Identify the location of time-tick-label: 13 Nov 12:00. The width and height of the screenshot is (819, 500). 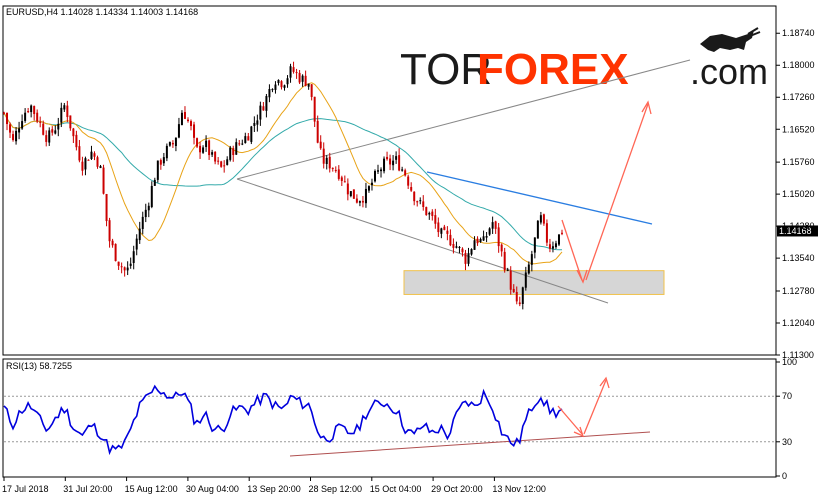
(519, 489).